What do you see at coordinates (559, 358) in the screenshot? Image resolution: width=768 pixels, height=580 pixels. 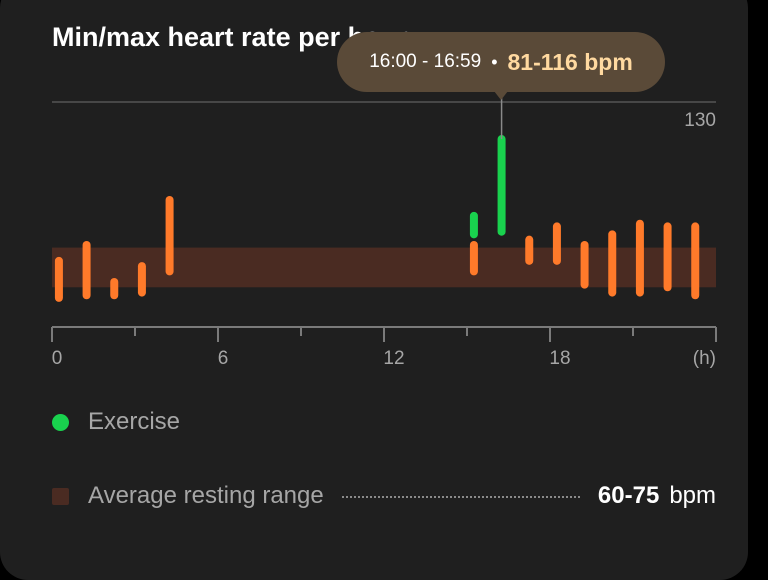 I see `x-tick-label-18: 18` at bounding box center [559, 358].